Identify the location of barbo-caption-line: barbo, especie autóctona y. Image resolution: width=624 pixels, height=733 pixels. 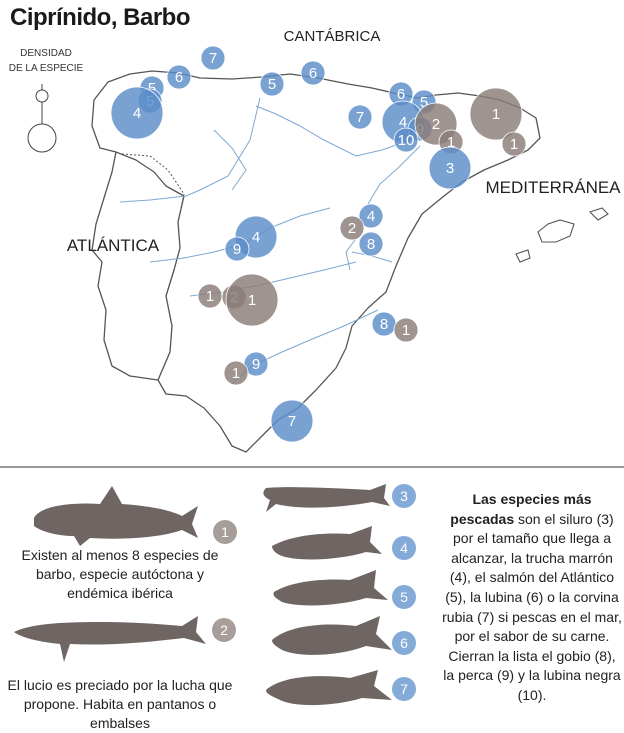
(120, 574).